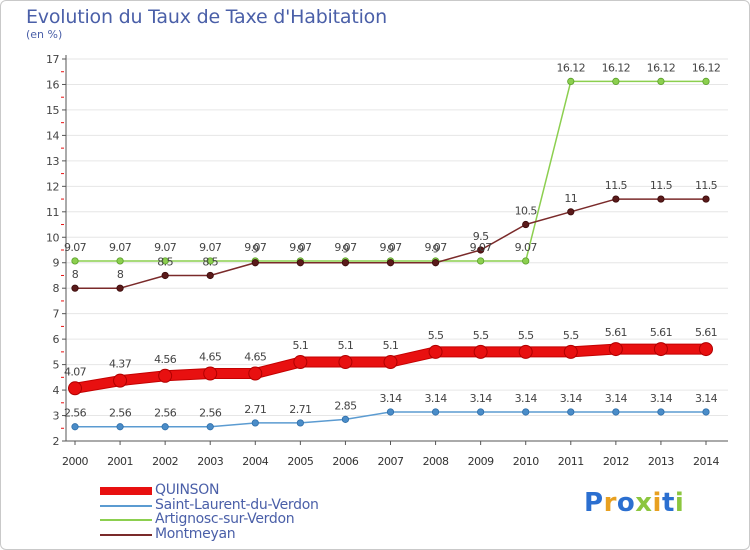 The height and width of the screenshot is (550, 750). I want to click on logo-letter: P, so click(594, 503).